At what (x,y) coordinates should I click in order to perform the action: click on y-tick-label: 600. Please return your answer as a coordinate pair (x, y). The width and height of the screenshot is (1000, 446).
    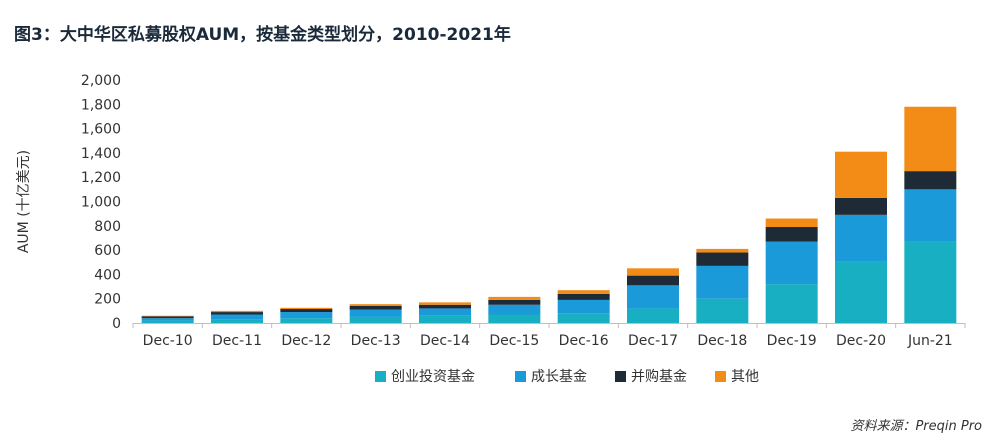
    Looking at the image, I should click on (107, 251).